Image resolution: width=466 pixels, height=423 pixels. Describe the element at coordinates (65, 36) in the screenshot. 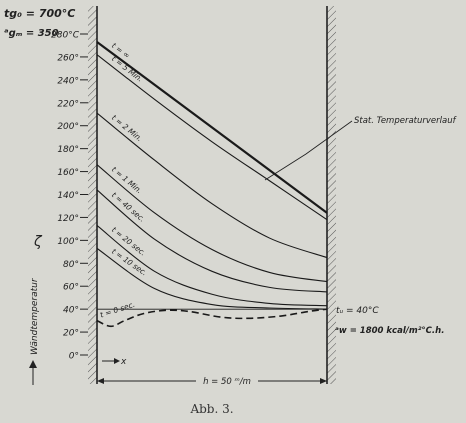

I see `y-tick-label: 280°C` at that location.